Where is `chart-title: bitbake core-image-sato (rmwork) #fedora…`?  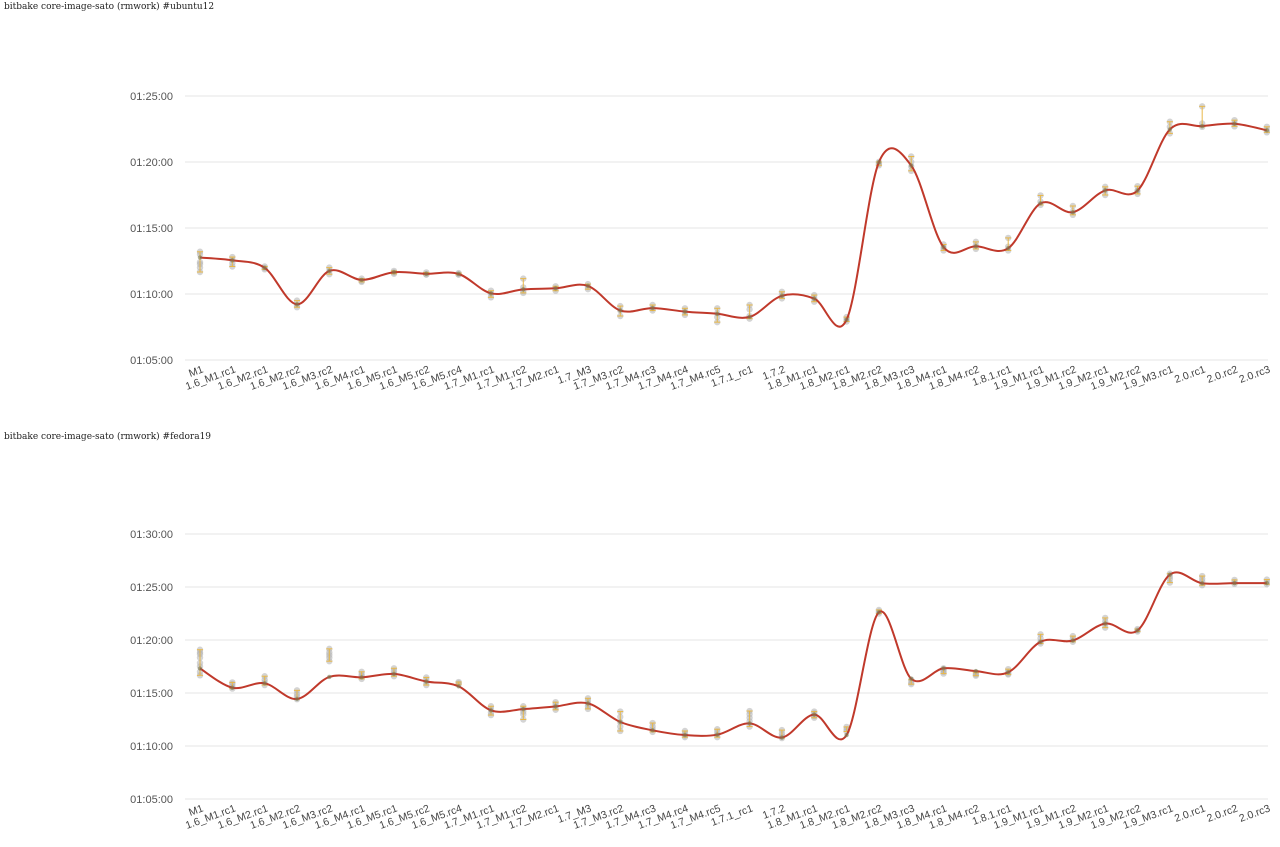
chart-title: bitbake core-image-sato (rmwork) #fedora… is located at coordinates (108, 437).